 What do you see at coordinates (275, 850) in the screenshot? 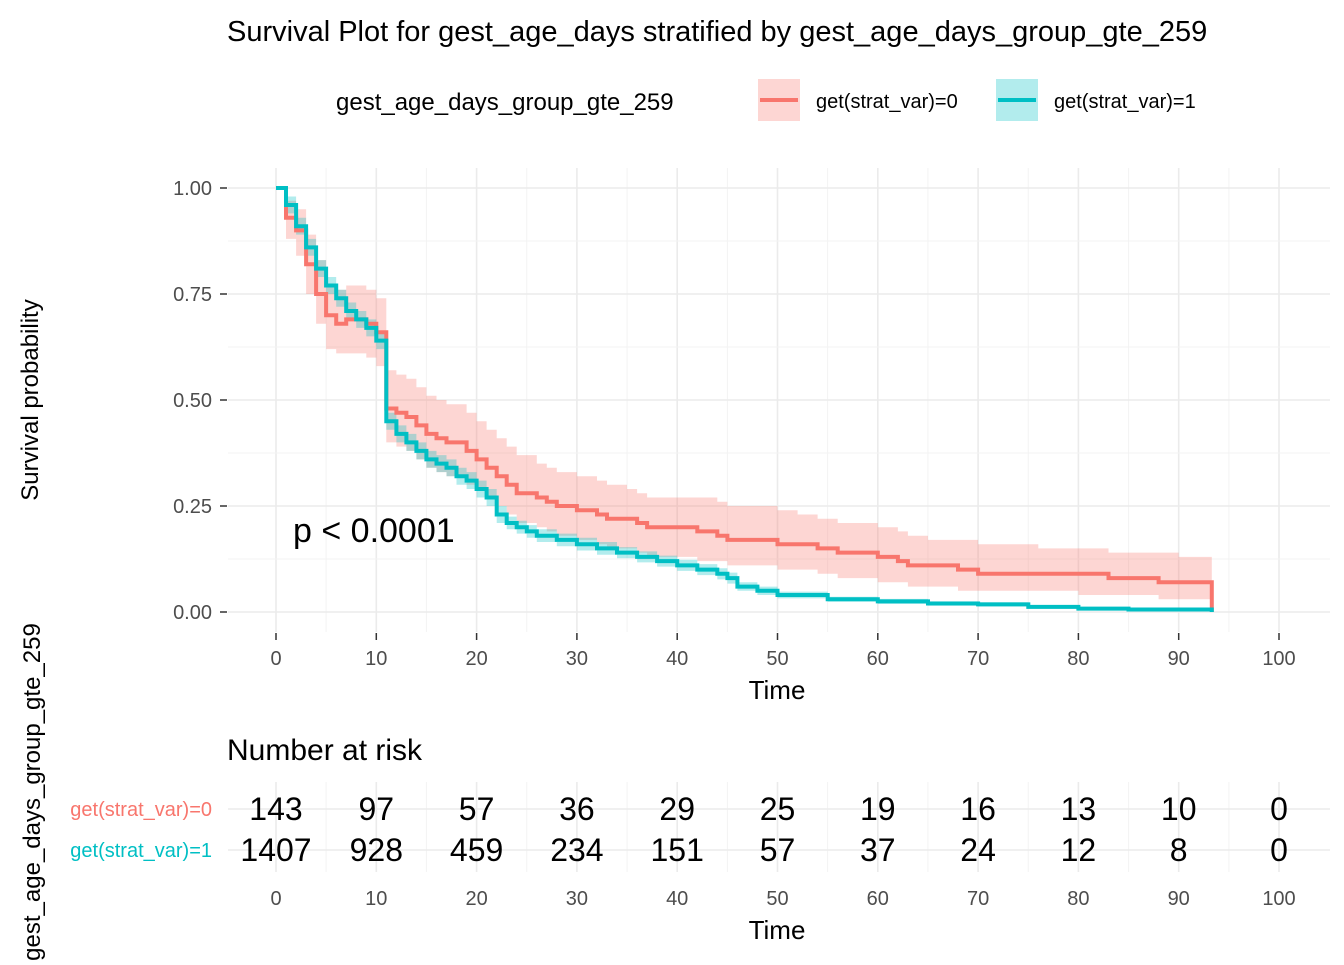
I see `risk-cell: 1407` at bounding box center [275, 850].